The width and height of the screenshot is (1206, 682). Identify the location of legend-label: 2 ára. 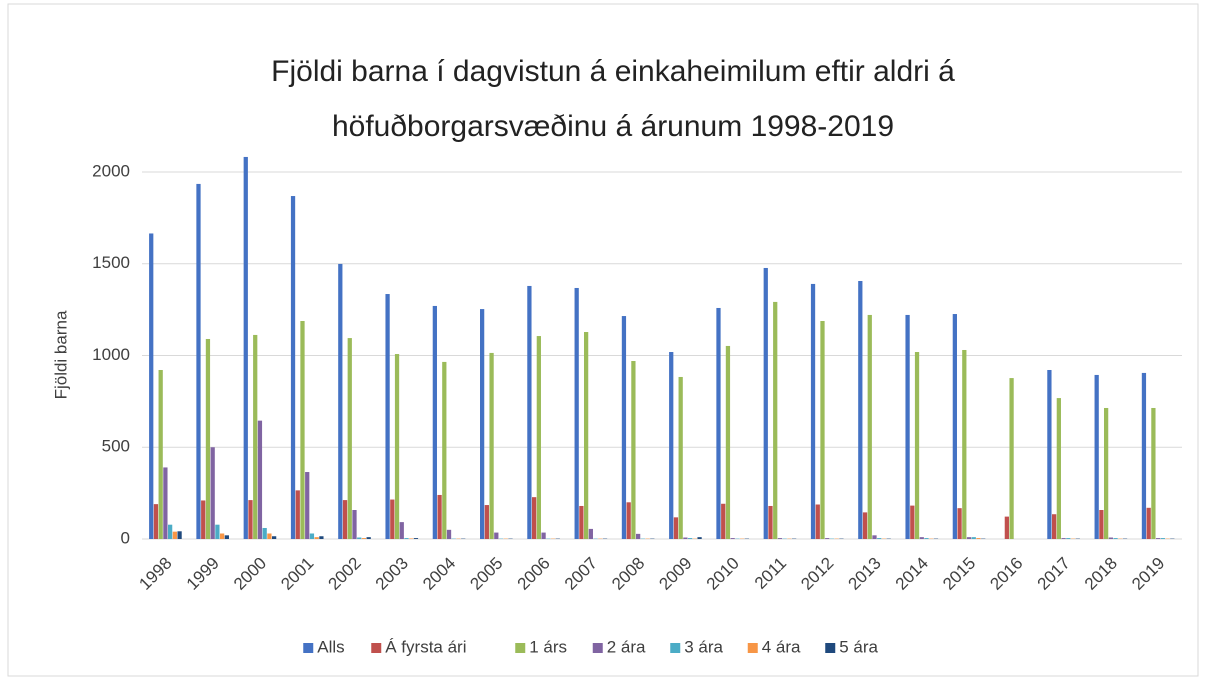
(626, 646).